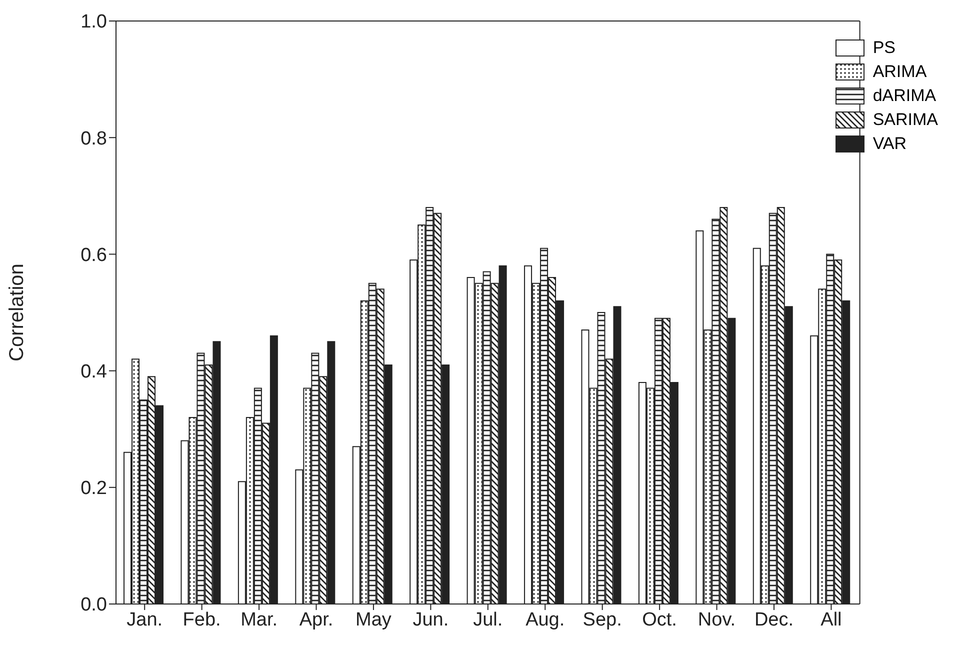 This screenshot has width=973, height=647. Describe the element at coordinates (545, 619) in the screenshot. I see `x-tick-label: Aug.` at that location.